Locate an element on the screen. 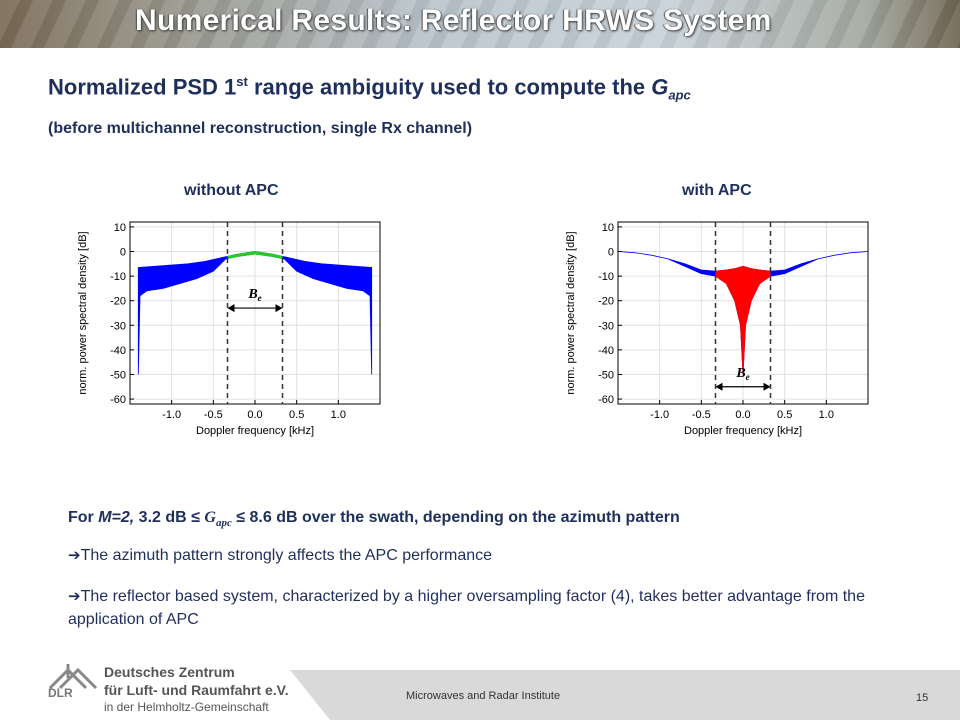  caption-without-apc: without APC is located at coordinates (231, 190).